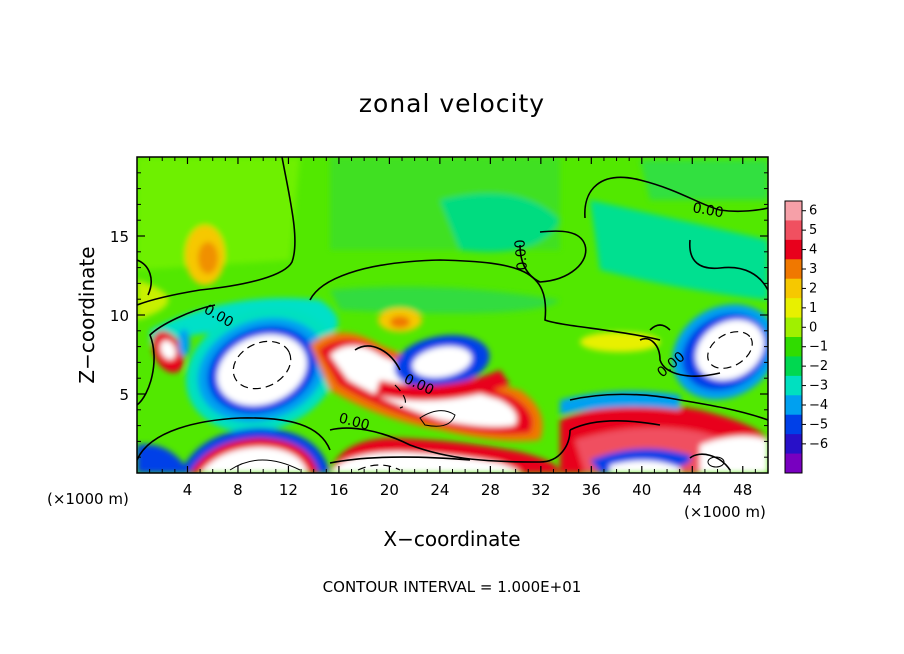  What do you see at coordinates (338, 490) in the screenshot?
I see `x-tick-label: 16` at bounding box center [338, 490].